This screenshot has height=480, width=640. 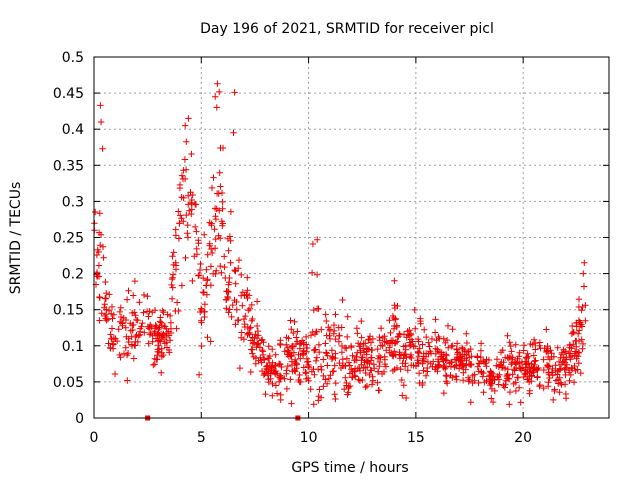 I want to click on y-tick-label: 0.15, so click(x=68, y=311).